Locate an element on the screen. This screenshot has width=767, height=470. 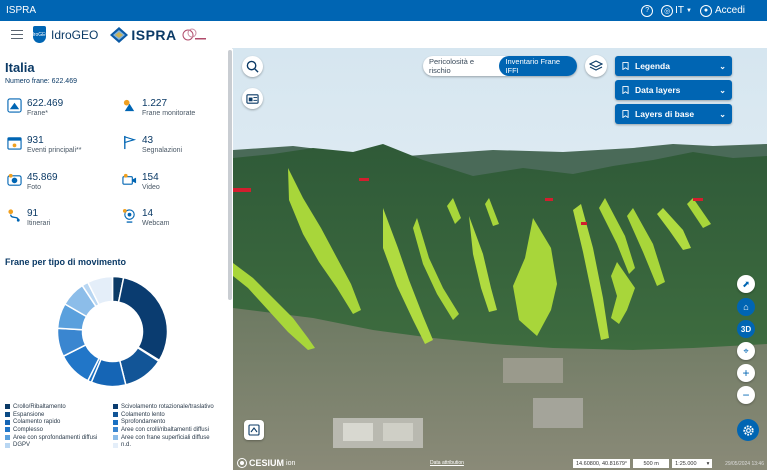
calendar-icon is located at coordinates (14, 143).